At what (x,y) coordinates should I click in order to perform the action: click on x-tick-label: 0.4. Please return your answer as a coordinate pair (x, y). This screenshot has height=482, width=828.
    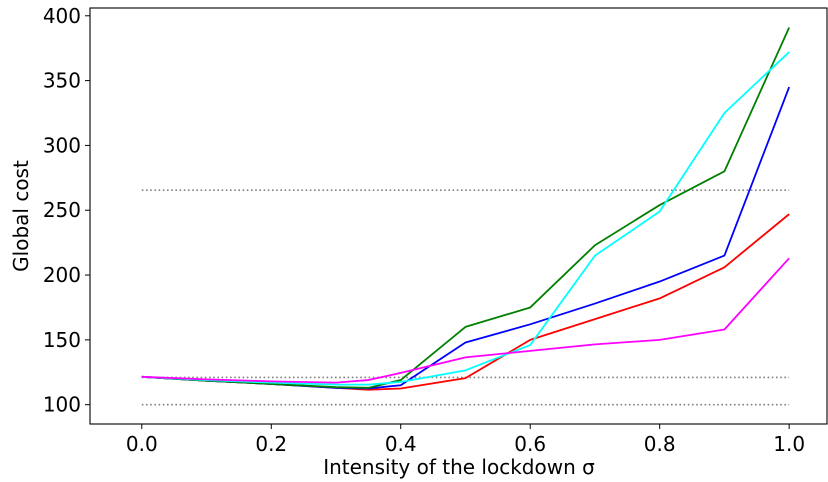
    Looking at the image, I should click on (401, 444).